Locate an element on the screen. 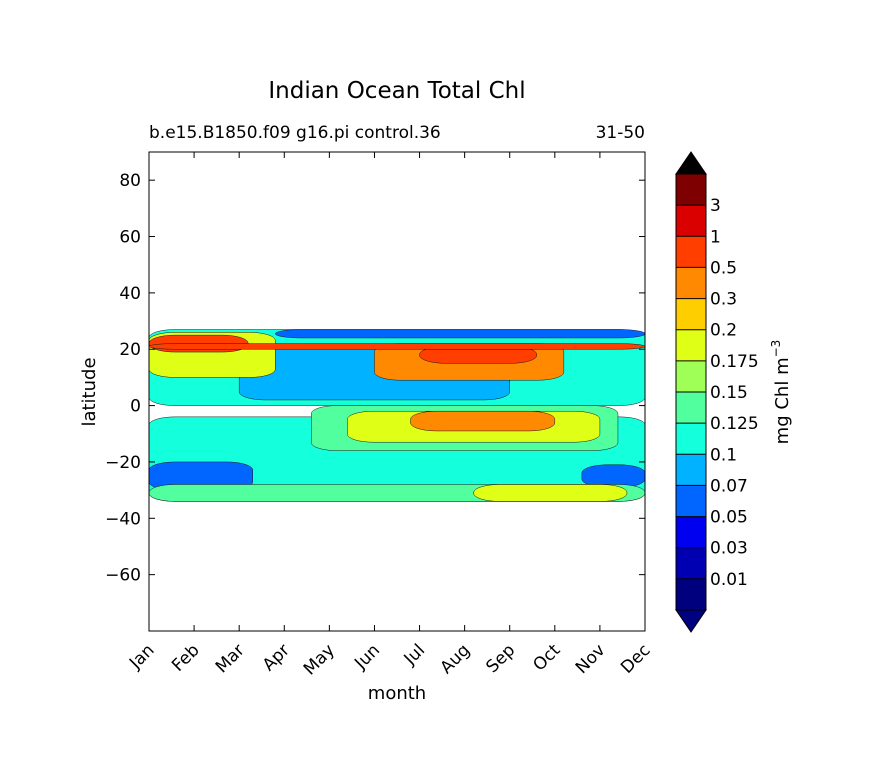  colorbar-label: mg Chl m−3 is located at coordinates (781, 392).